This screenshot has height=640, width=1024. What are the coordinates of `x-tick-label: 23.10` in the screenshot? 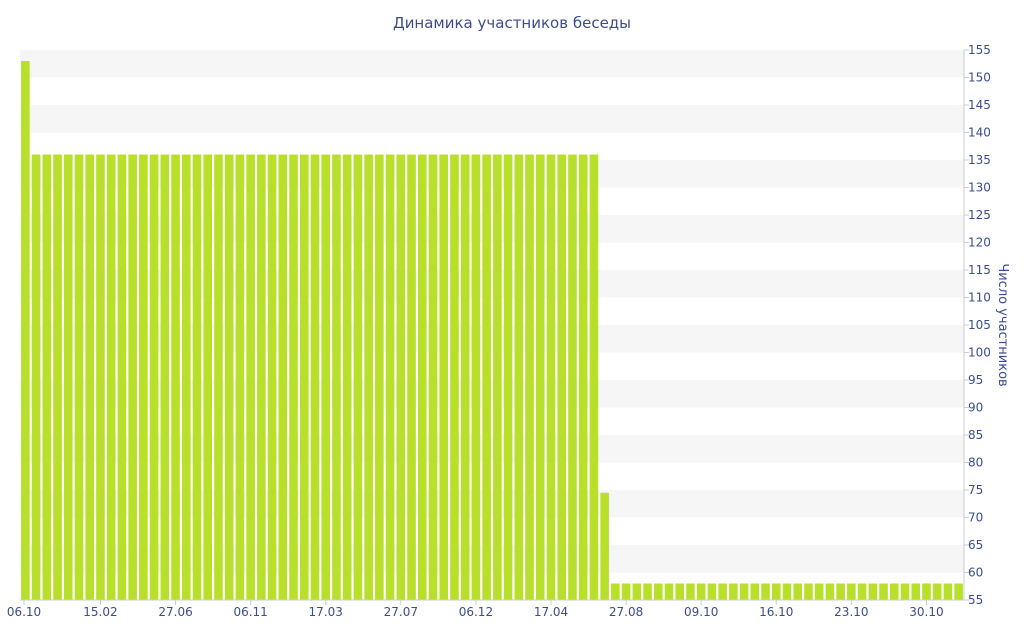 It's located at (851, 612).